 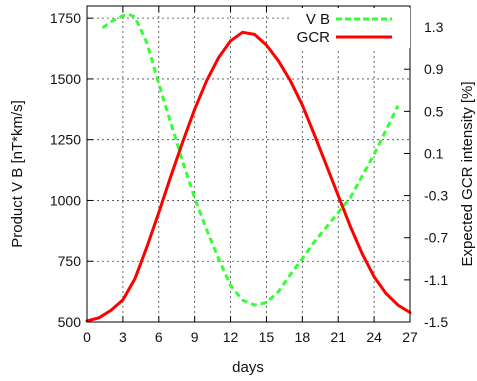 I want to click on x-tick-label: 27, so click(x=410, y=337).